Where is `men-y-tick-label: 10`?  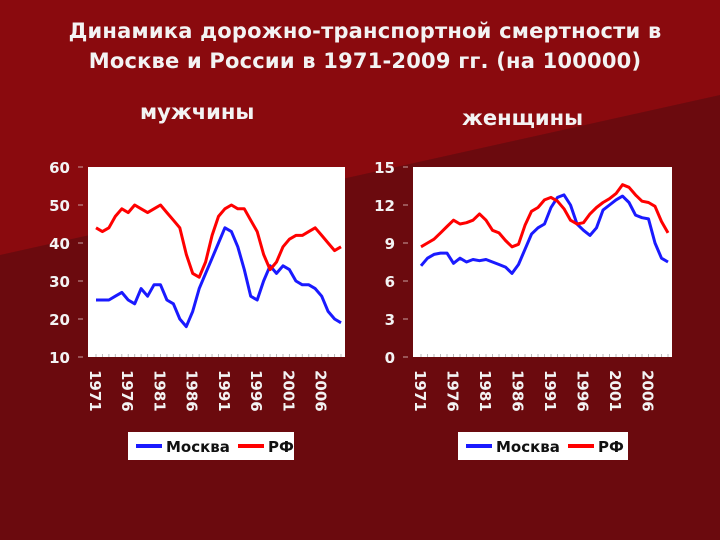
men-y-tick-label: 10 is located at coordinates (59, 358).